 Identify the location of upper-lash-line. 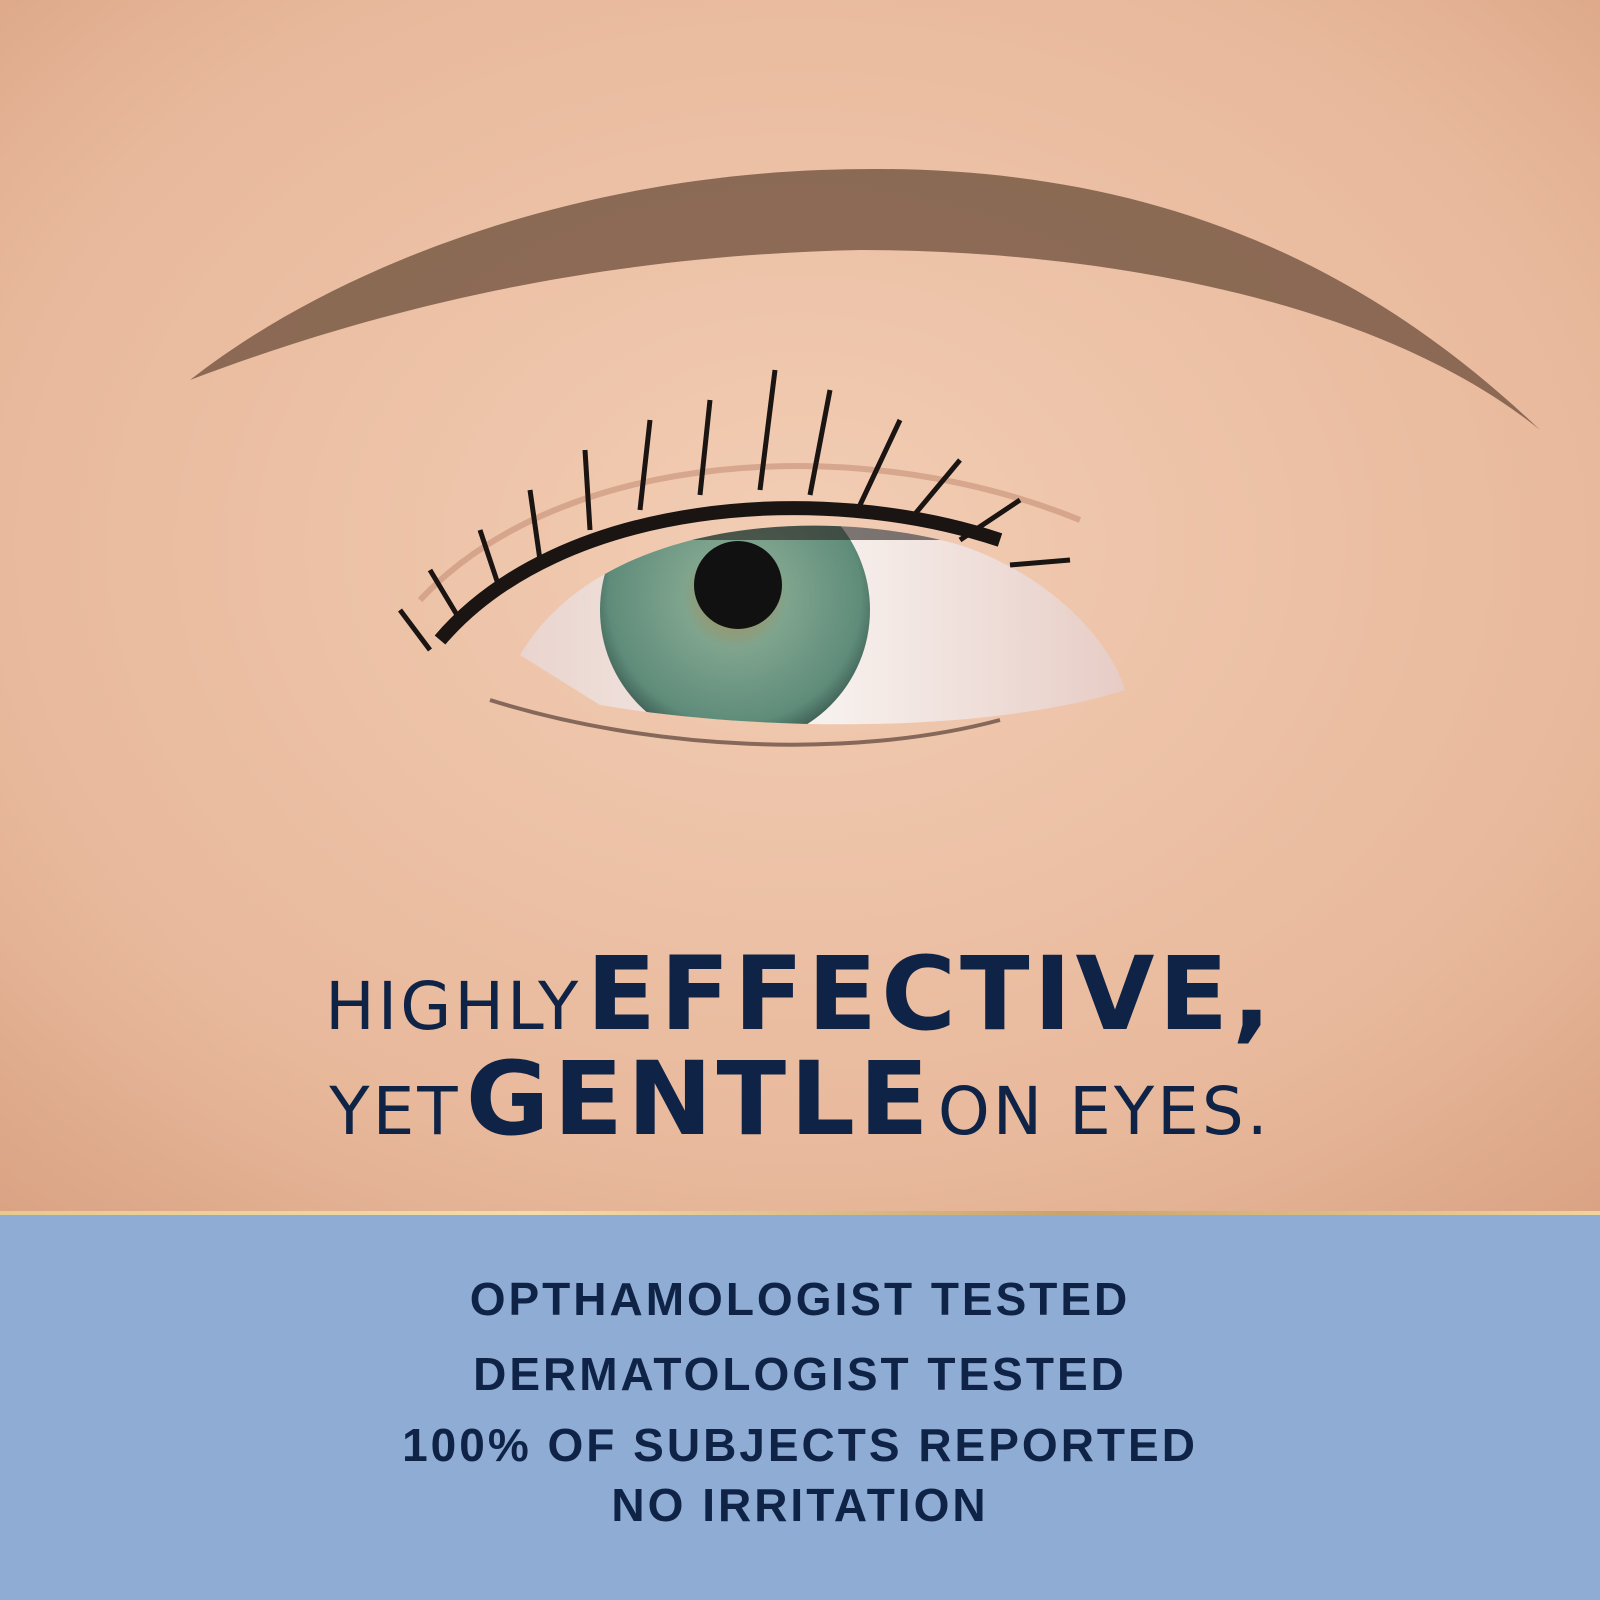
(718, 573).